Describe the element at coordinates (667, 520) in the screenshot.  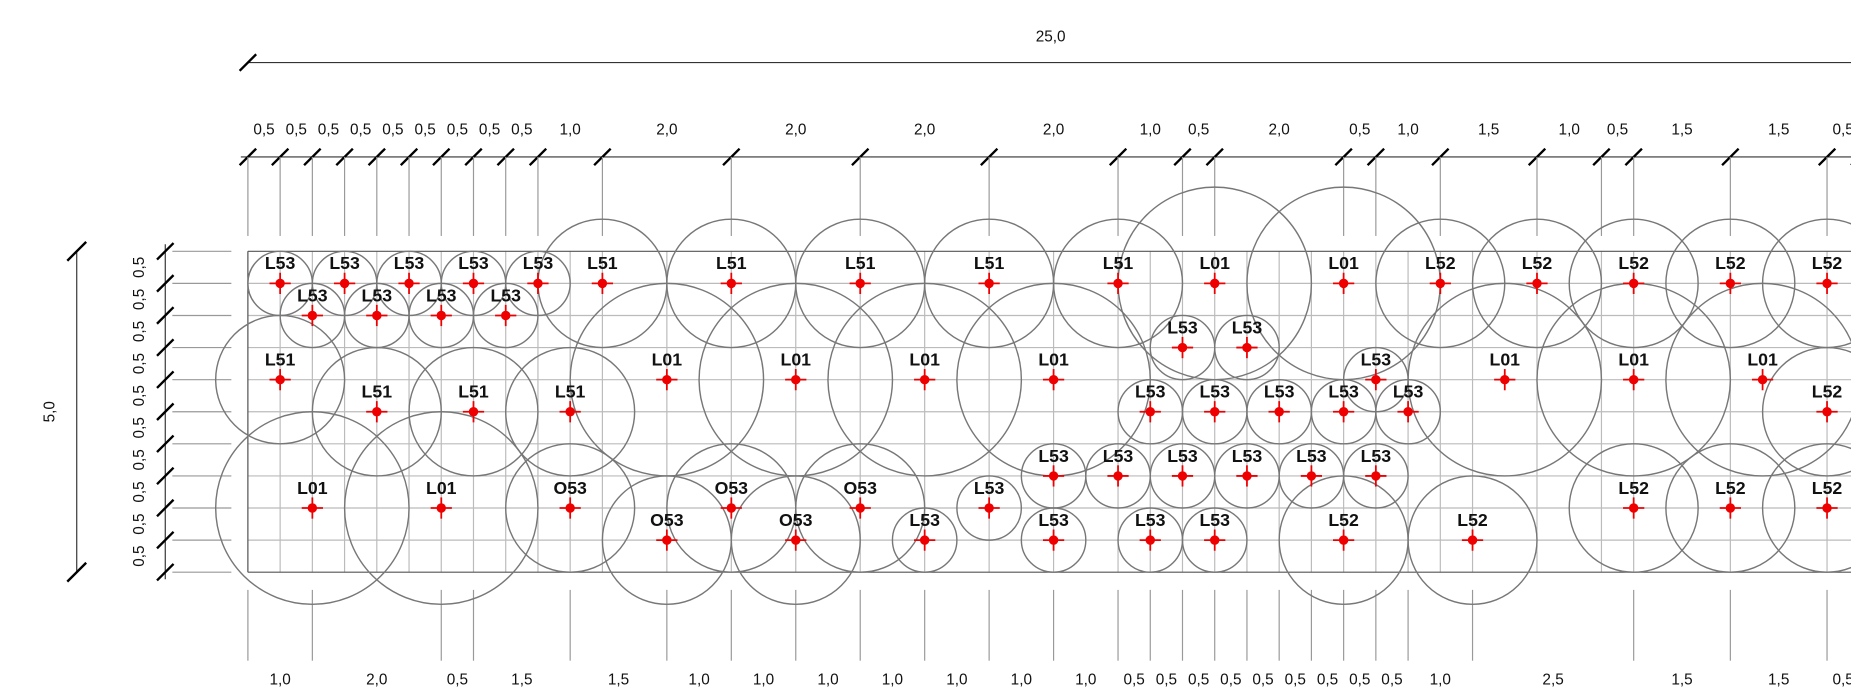
I see `plant-label: O53` at that location.